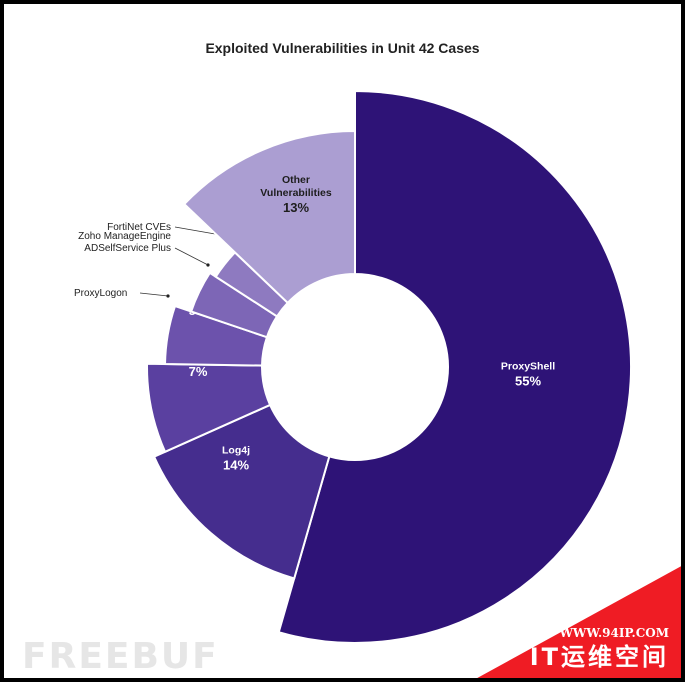 The width and height of the screenshot is (685, 682). Describe the element at coordinates (296, 193) in the screenshot. I see `slice-name-label: Vulnerabilities` at that location.